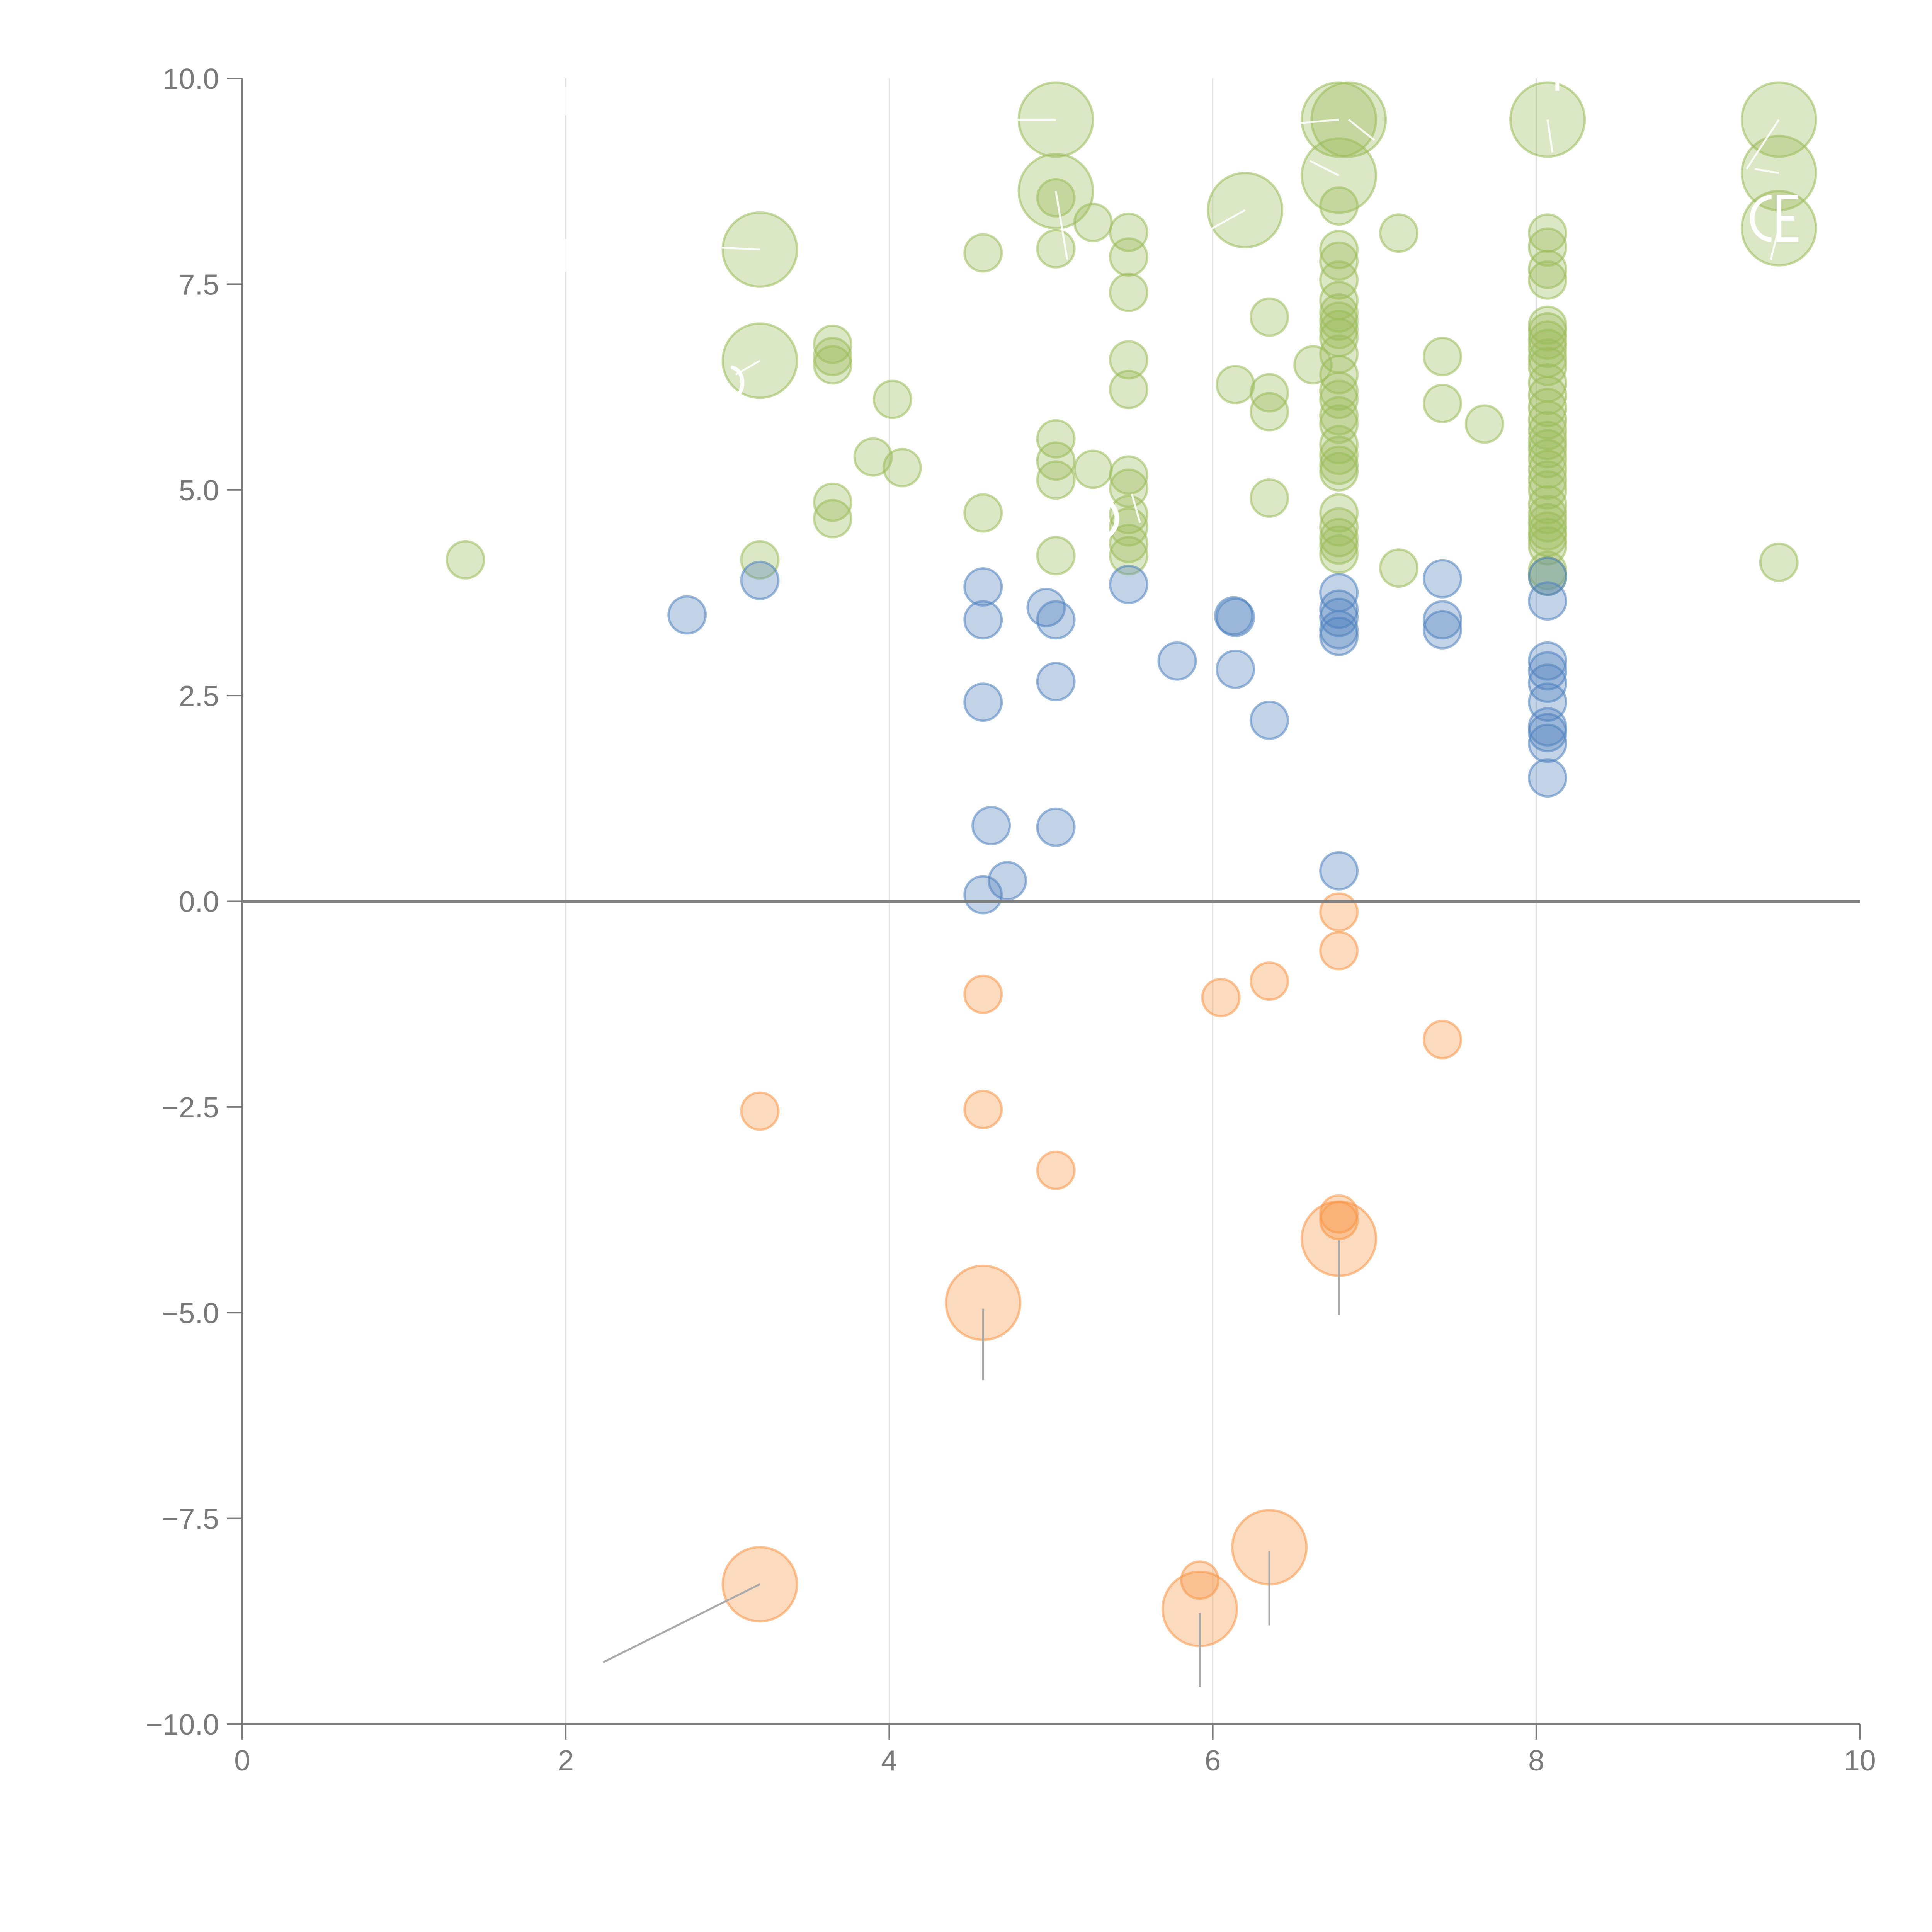  I want to click on x-tick-label: 0, so click(242, 1760).